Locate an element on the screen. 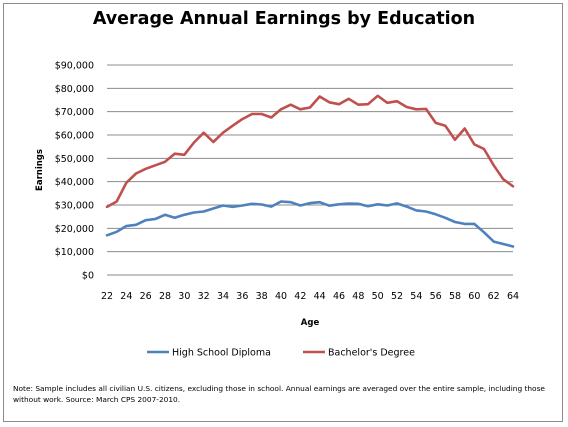 This screenshot has height=427, width=568. x-tick-label: 28 is located at coordinates (165, 296).